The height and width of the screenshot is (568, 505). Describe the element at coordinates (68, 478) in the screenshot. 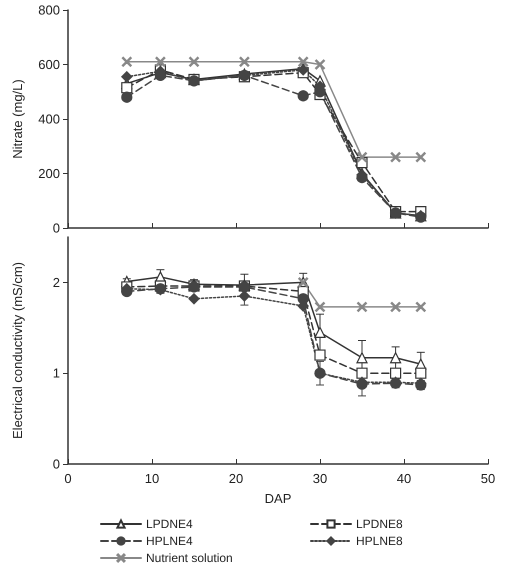

I see `x-tick-label: 0` at that location.